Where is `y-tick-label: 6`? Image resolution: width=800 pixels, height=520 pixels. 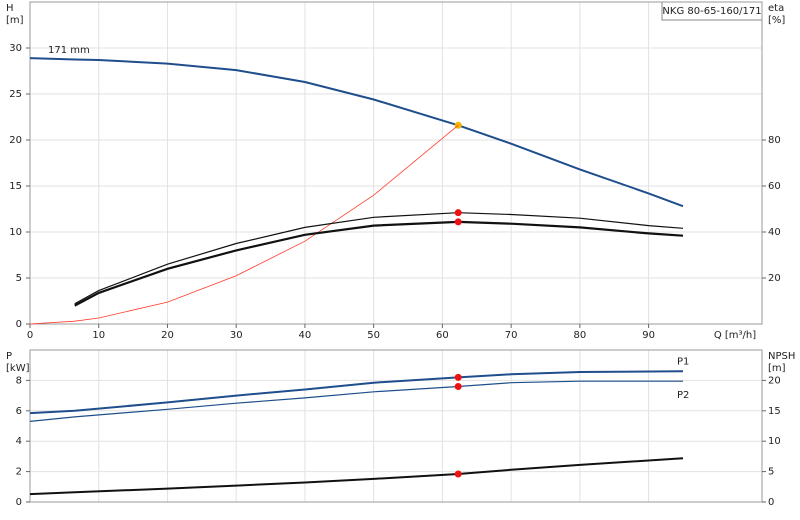
y-tick-label: 6 is located at coordinates (19, 411).